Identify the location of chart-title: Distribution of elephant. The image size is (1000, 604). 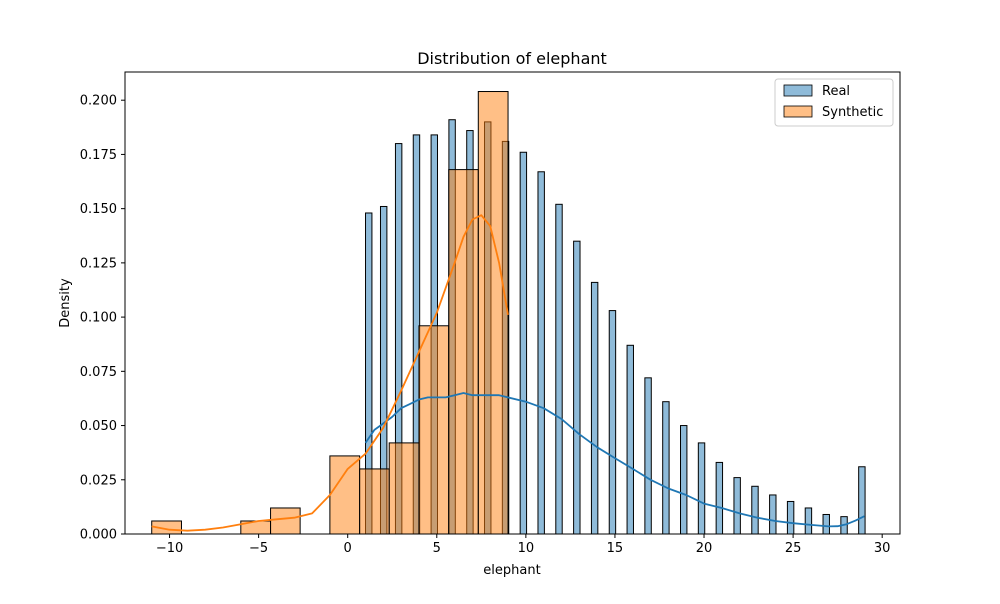
(512, 58).